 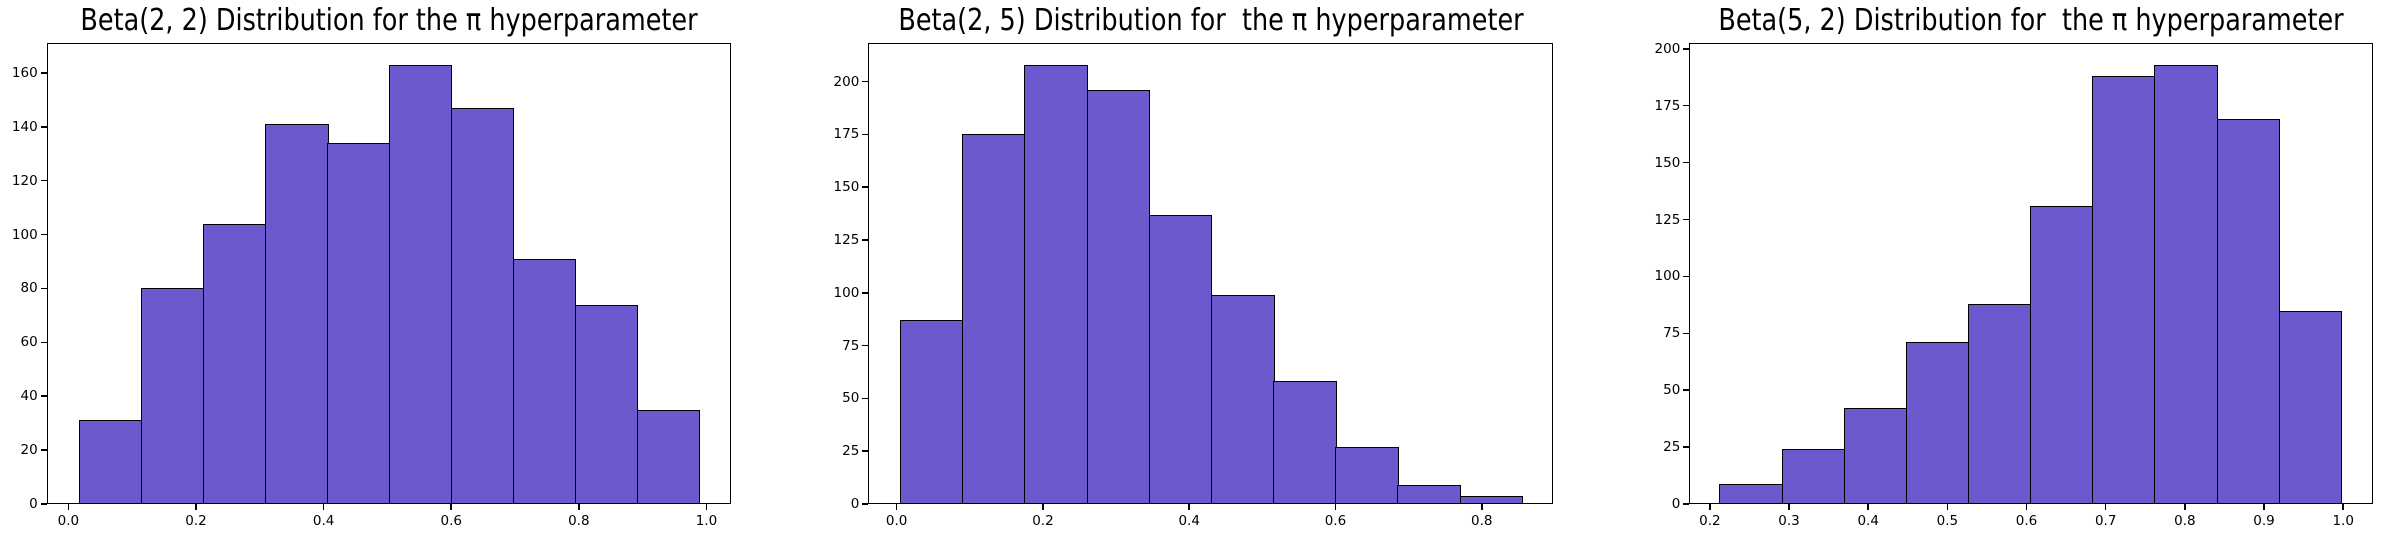 I want to click on y-tick-label: 60, so click(x=29, y=342).